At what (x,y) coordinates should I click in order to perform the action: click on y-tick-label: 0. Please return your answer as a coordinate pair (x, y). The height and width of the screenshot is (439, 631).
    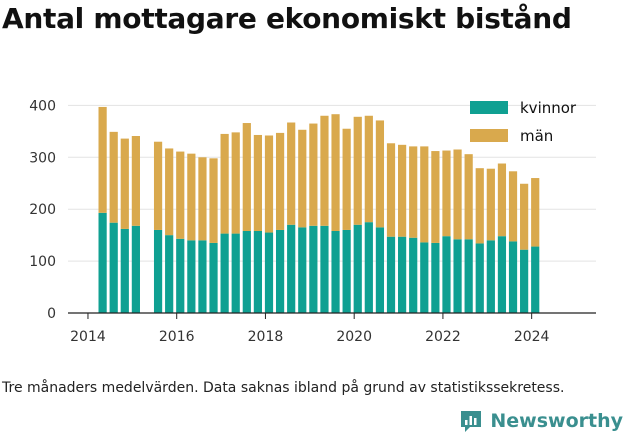
    Looking at the image, I should click on (51, 314).